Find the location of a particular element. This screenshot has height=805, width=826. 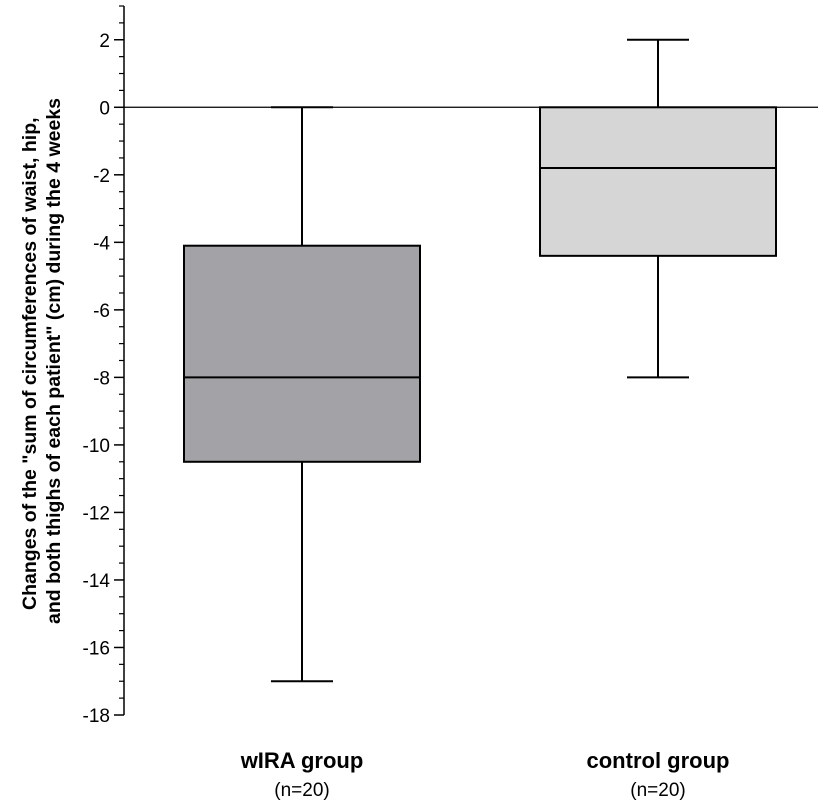

y-axis: 2 0 -2 -4 -6 -8 -10 -12 -14 -16 -18 is located at coordinates (104, 366).